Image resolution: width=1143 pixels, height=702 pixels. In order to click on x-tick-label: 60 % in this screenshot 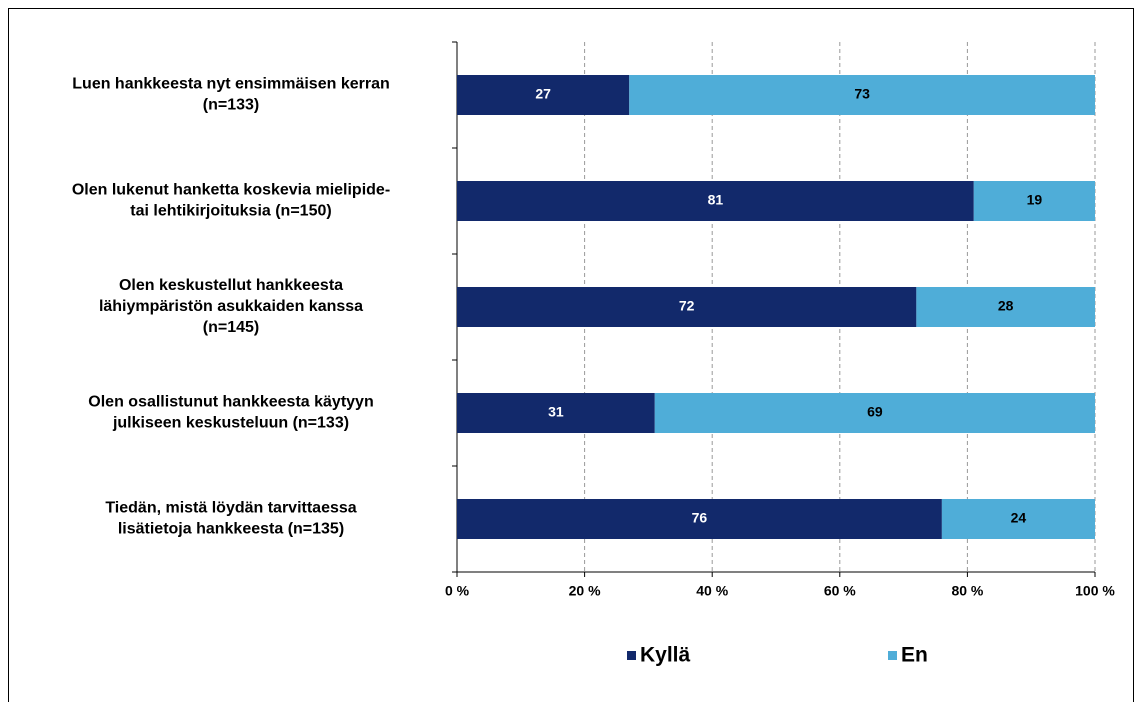, I will do `click(840, 591)`.